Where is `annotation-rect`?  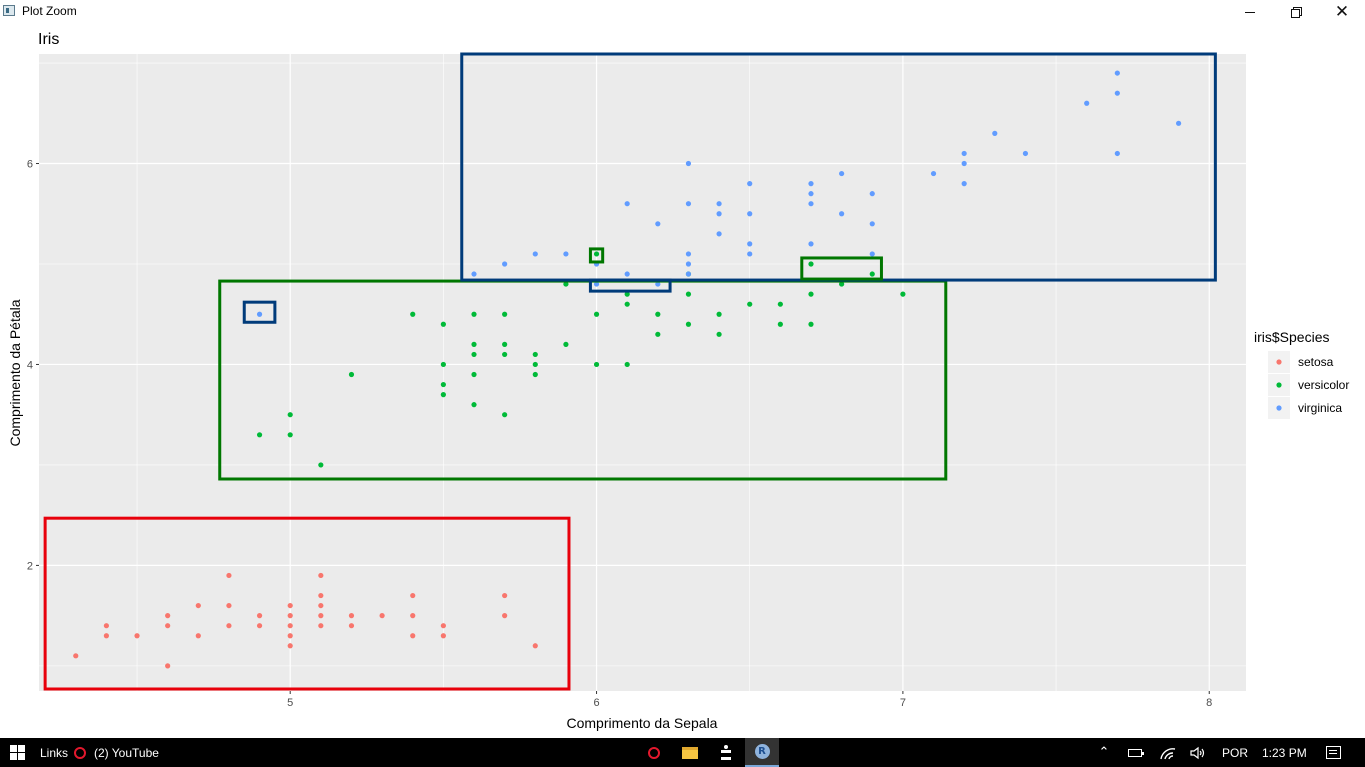 annotation-rect is located at coordinates (630, 285).